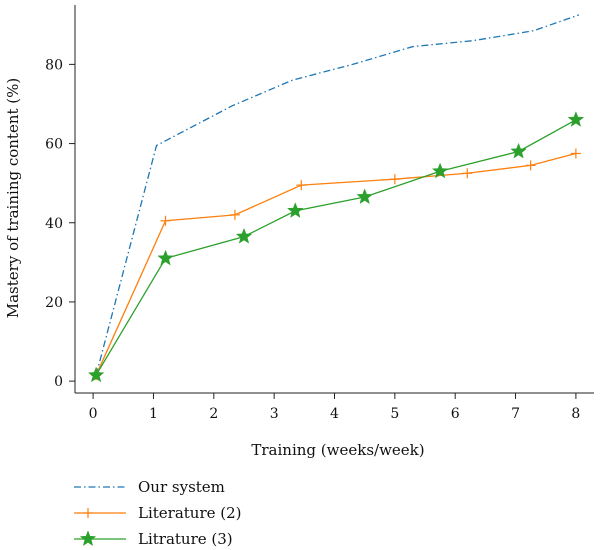 This screenshot has height=550, width=600. What do you see at coordinates (185, 539) in the screenshot?
I see `legend-label: Litrature (3)` at bounding box center [185, 539].